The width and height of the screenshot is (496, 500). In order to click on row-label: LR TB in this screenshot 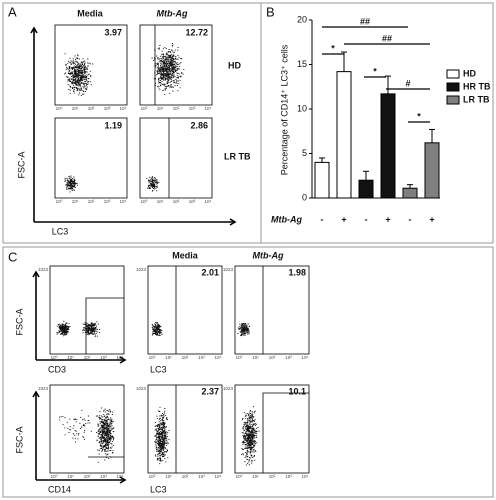, I will do `click(237, 156)`.